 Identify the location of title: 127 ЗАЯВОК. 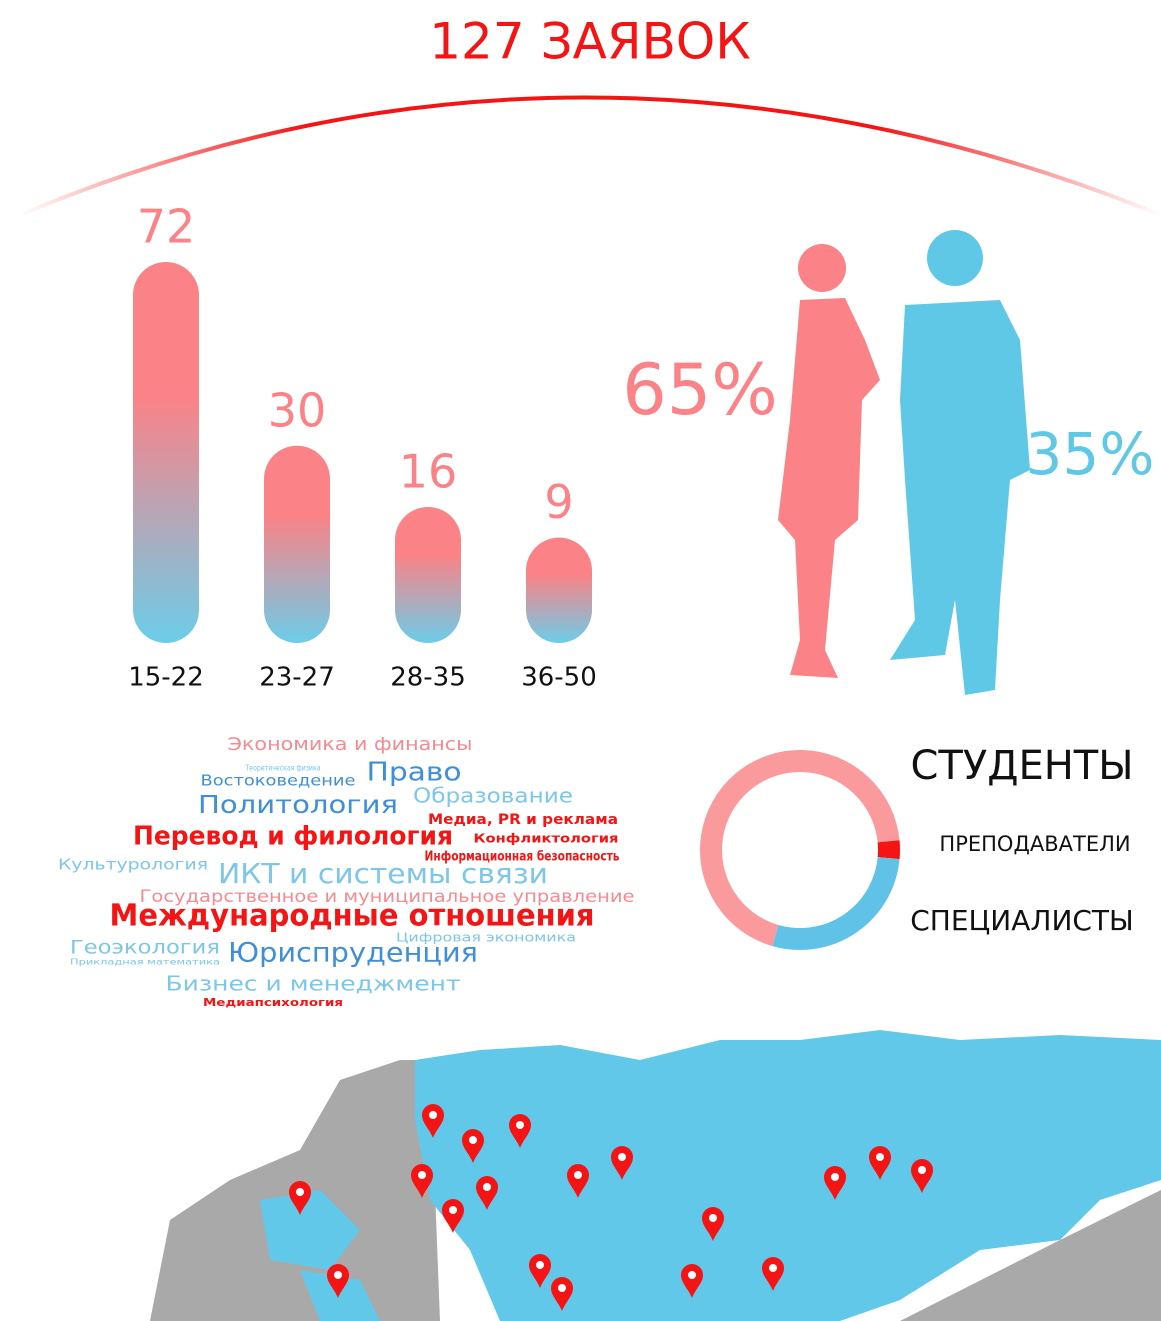
(589, 42).